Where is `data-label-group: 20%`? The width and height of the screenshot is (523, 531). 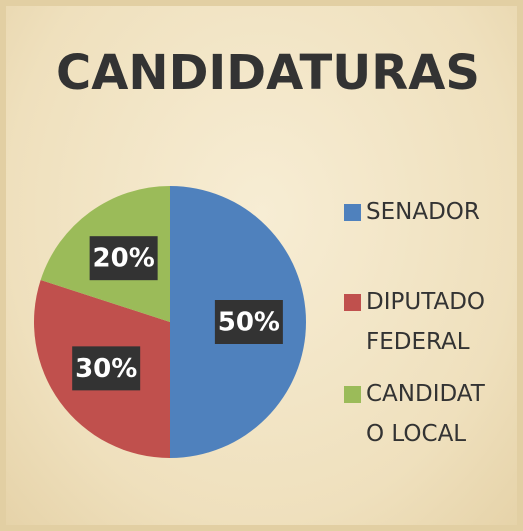
data-label-group: 20% is located at coordinates (123, 258).